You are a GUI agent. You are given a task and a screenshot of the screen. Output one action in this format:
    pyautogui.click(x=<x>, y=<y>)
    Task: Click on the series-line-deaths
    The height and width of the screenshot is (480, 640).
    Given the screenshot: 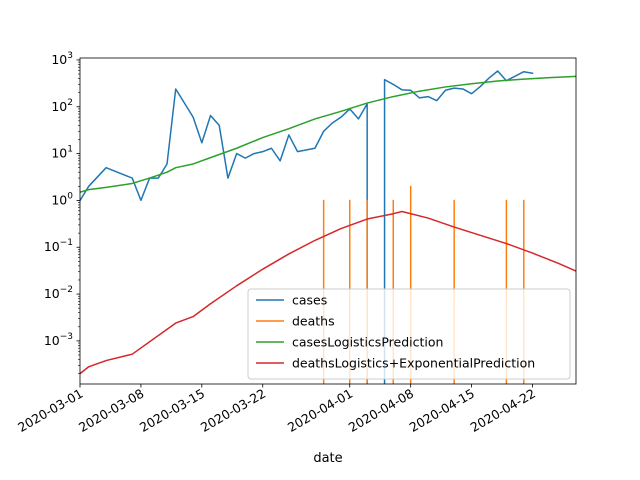 What is the action you would take?
    pyautogui.click(x=423, y=284)
    